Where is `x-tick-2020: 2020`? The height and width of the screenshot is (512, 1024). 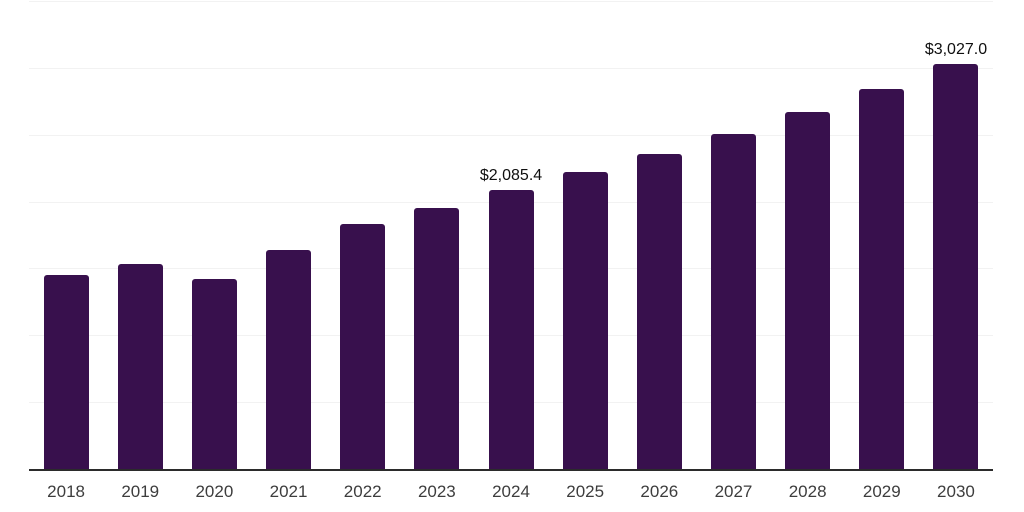
x-tick-2020: 2020 is located at coordinates (214, 491).